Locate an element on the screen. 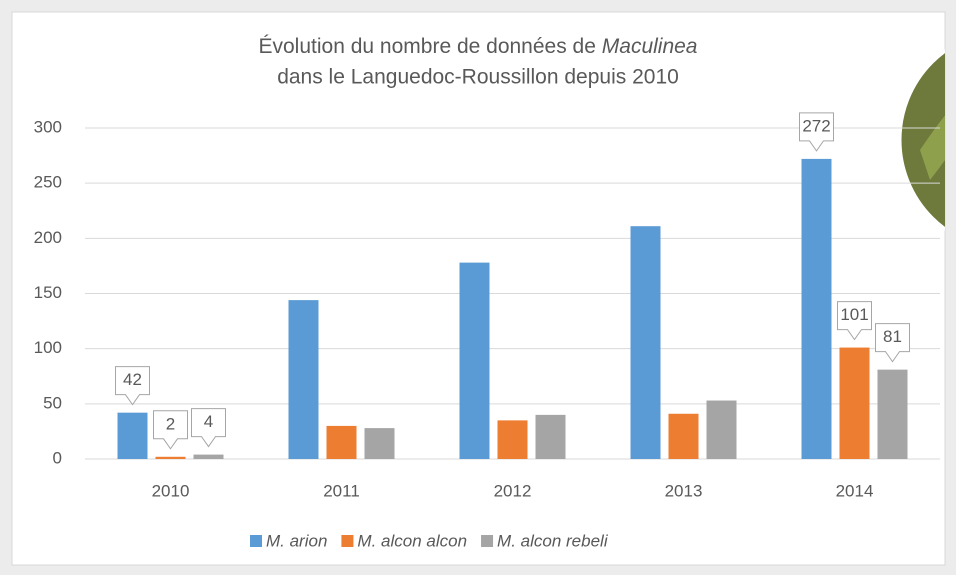 The width and height of the screenshot is (956, 575). x-tick-label: 2014 is located at coordinates (855, 490).